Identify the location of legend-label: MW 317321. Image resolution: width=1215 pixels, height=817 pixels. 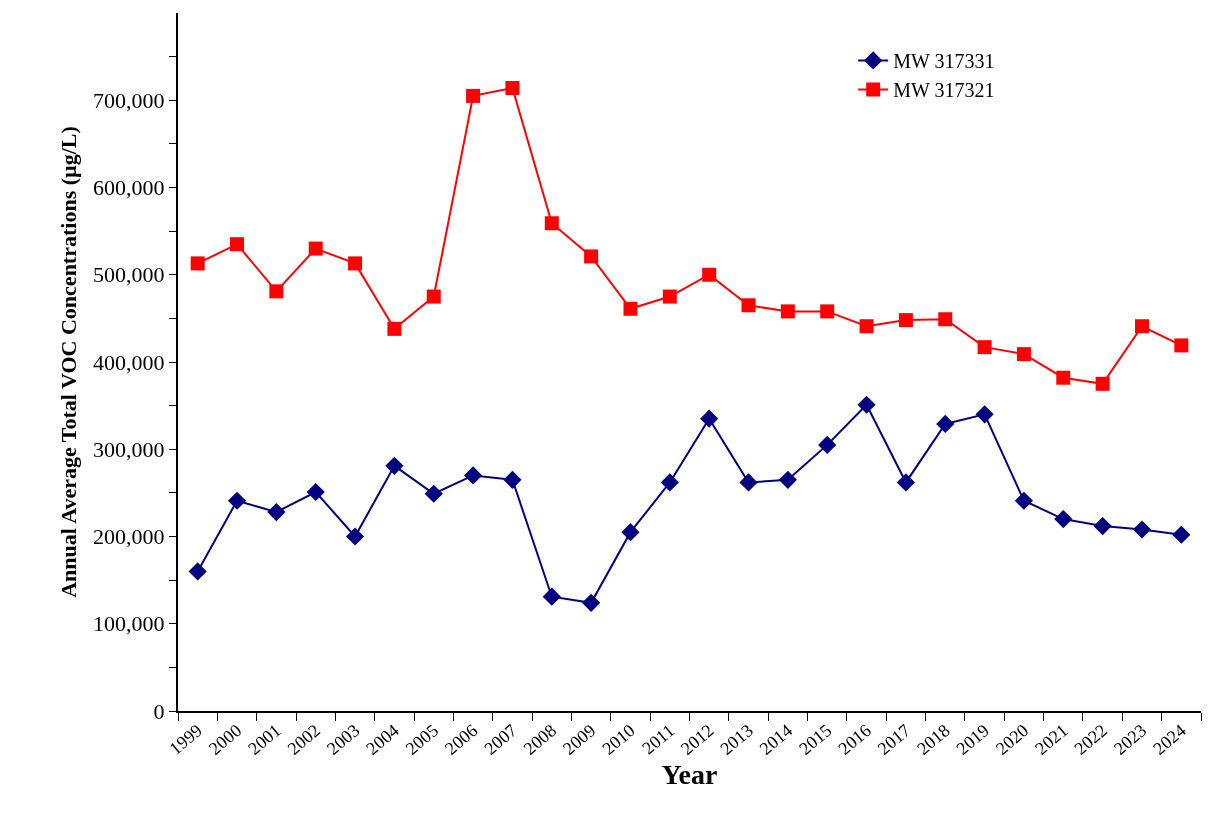
(944, 90).